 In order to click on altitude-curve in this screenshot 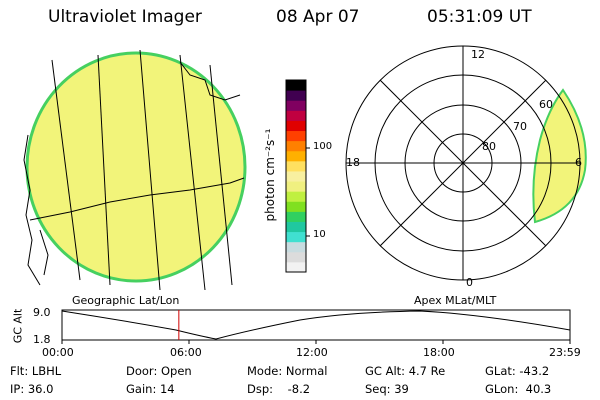, I will do `click(316, 325)`.